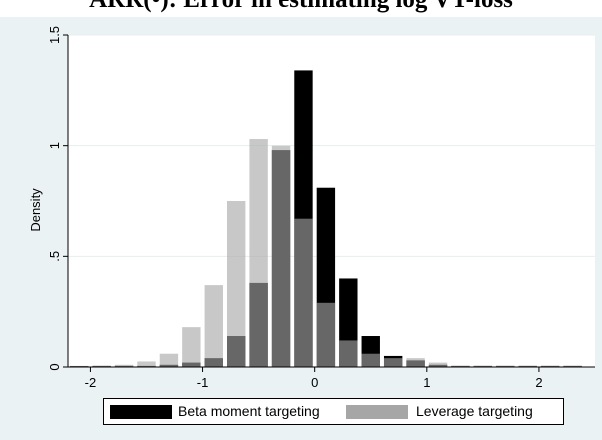  I want to click on y-tick-label: 1, so click(54, 145).